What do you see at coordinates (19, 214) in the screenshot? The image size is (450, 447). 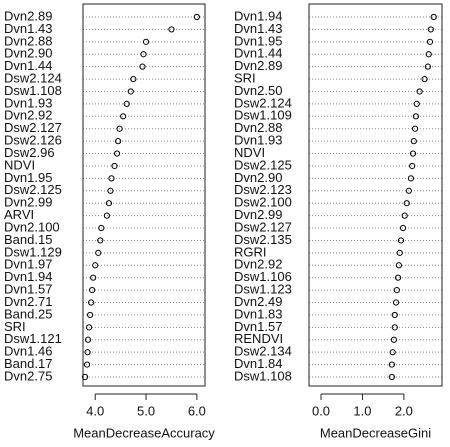 I see `category-label: ARVI` at bounding box center [19, 214].